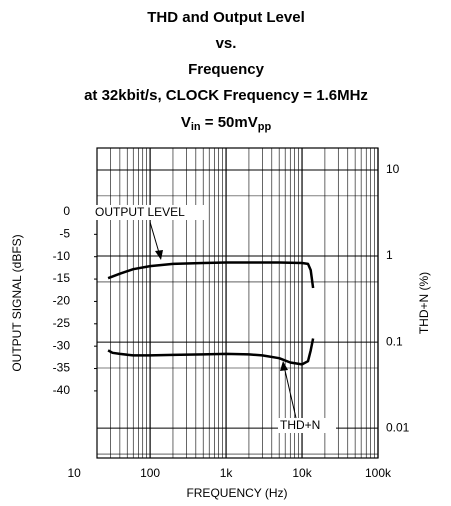 The image size is (451, 506). I want to click on condition-part: in, so click(196, 127).